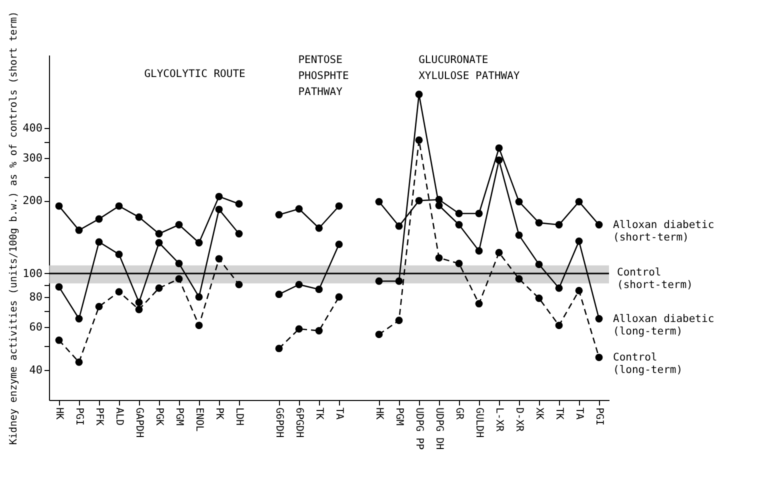  I want to click on x-tick-label: D-XR, so click(519, 420).